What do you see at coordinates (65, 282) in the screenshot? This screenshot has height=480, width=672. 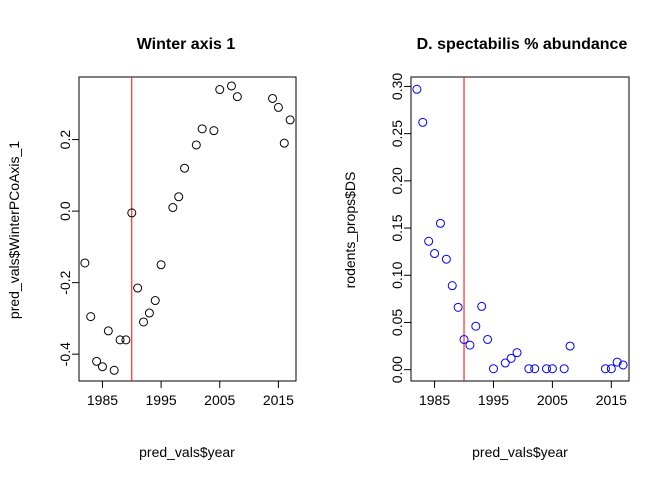 I see `y-tick-label: -0.2` at bounding box center [65, 282].